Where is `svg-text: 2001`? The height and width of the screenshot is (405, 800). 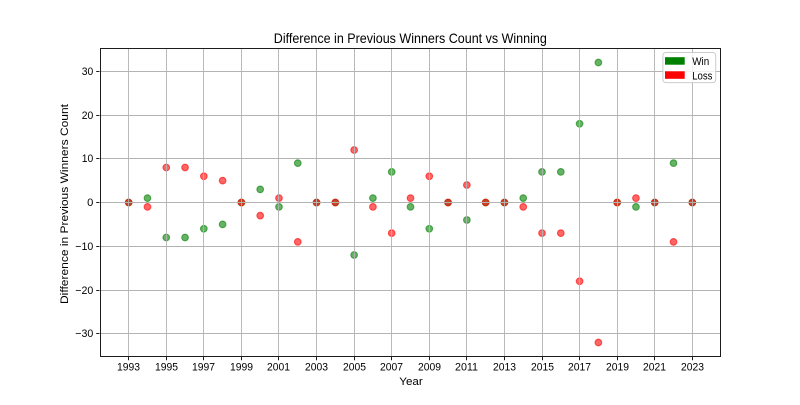
svg-text: 2001 is located at coordinates (278, 368).